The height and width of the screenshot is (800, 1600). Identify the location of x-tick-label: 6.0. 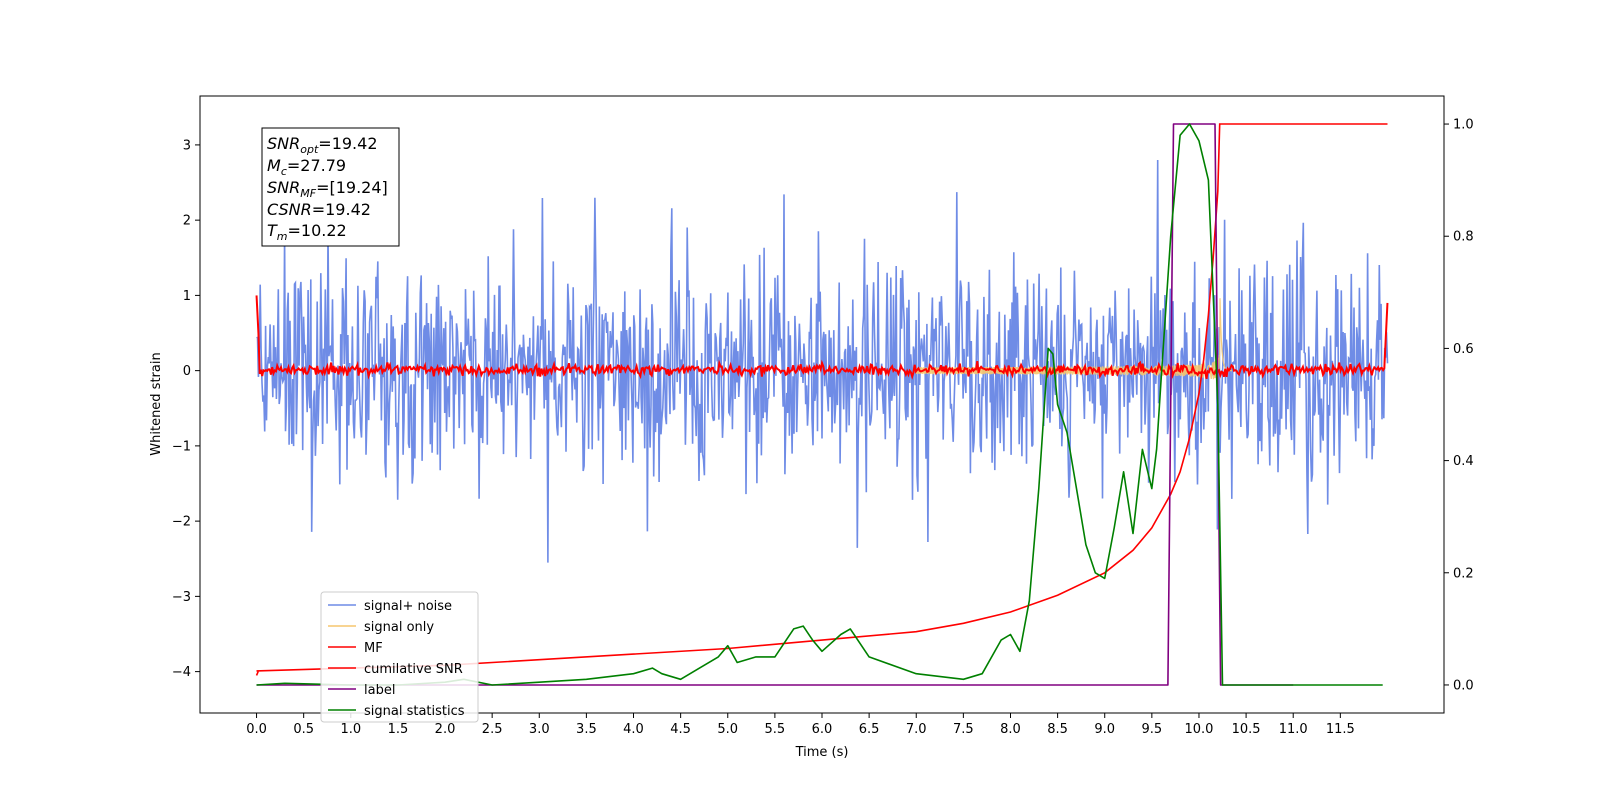
(822, 729).